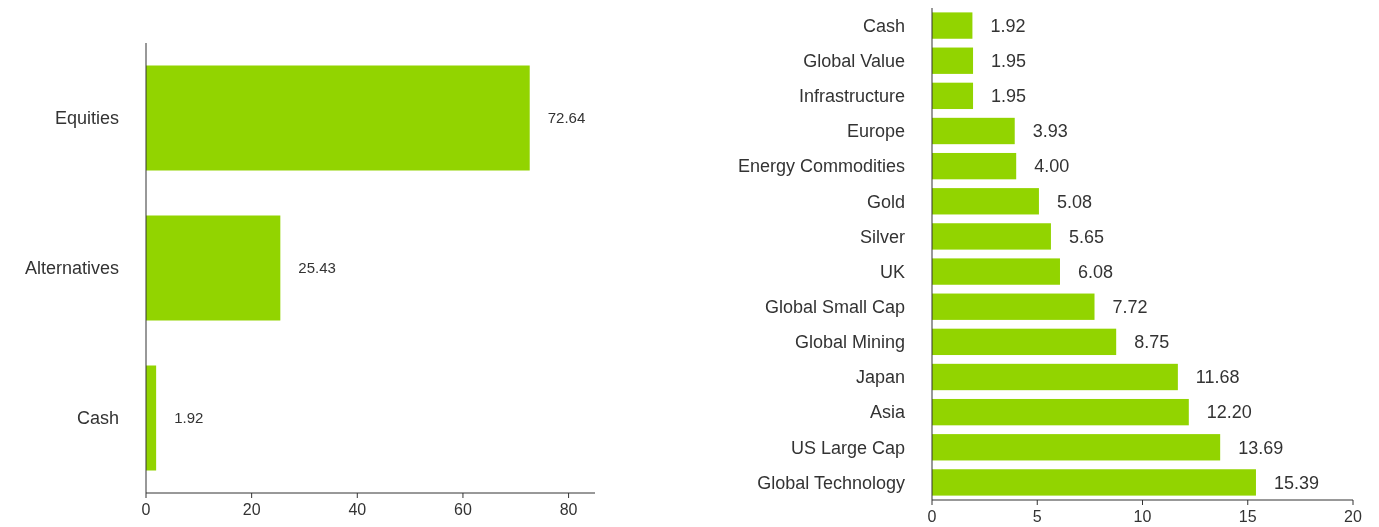 The image size is (1379, 527). Describe the element at coordinates (1052, 166) in the screenshot. I see `data-label: 4.00` at that location.